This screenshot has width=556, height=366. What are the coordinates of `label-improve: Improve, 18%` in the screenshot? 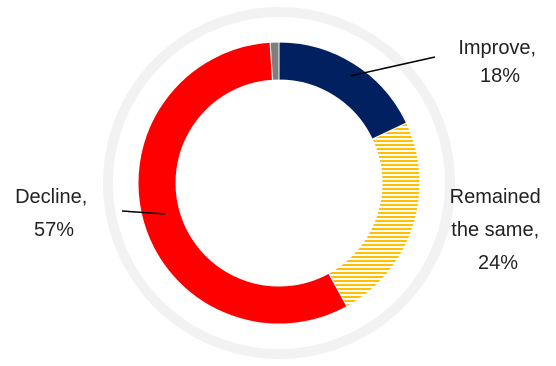 It's located at (499, 62).